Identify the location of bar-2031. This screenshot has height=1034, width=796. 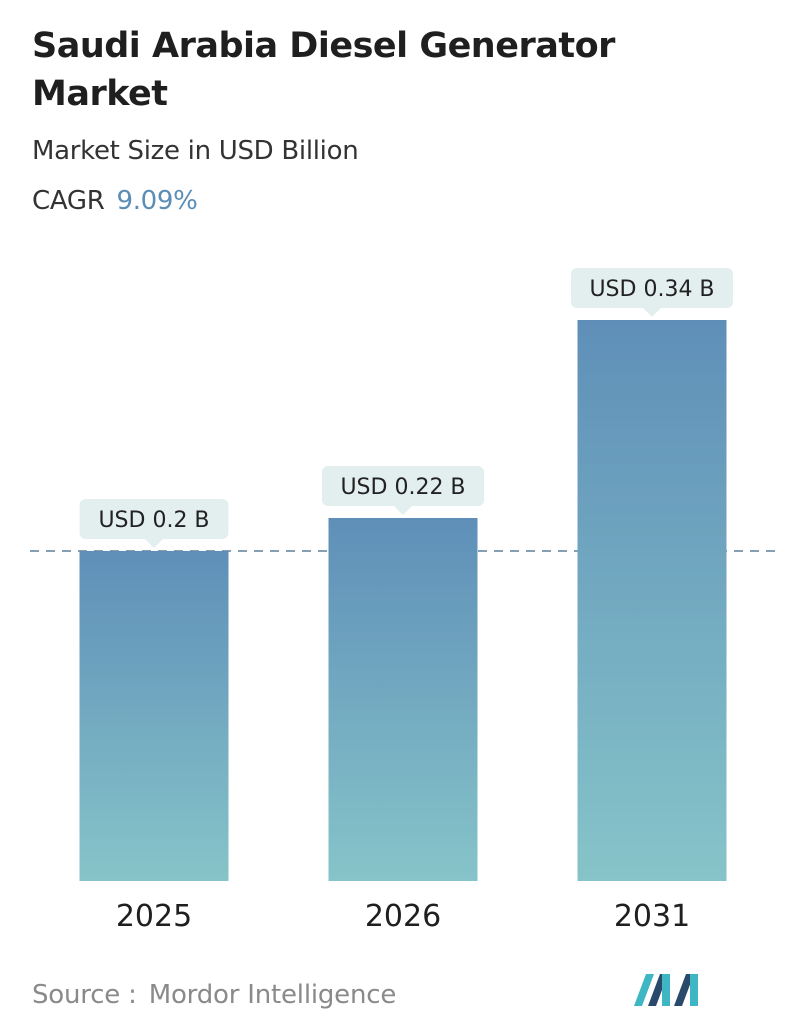
(652, 600).